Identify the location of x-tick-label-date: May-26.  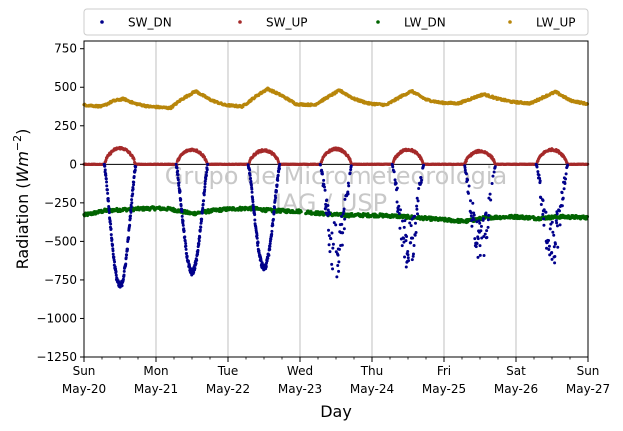
(516, 389).